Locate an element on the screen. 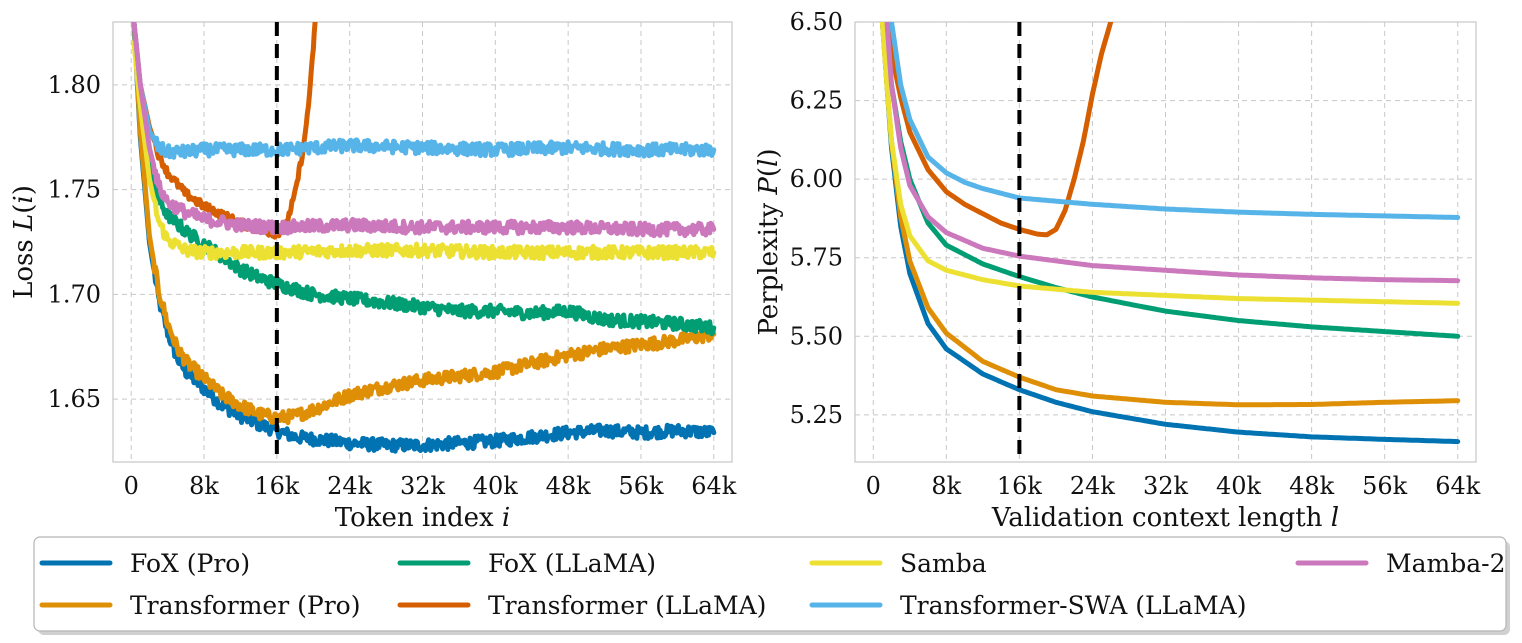  legend-label-transformer-llama: Transformer (LLaMA) is located at coordinates (627, 605).